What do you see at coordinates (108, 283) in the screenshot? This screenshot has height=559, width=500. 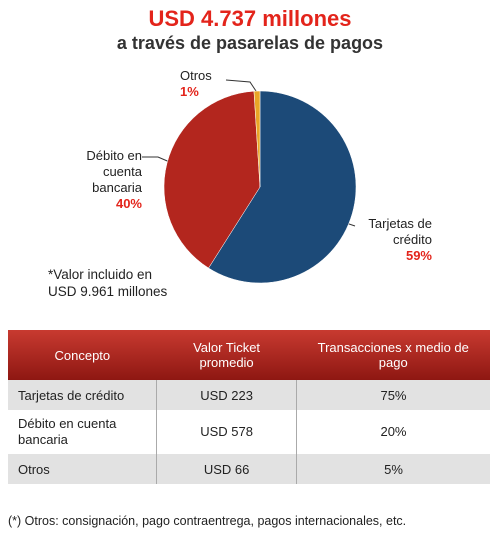 I see `annotation: *Valor incluido en USD 9.961 millones` at bounding box center [108, 283].